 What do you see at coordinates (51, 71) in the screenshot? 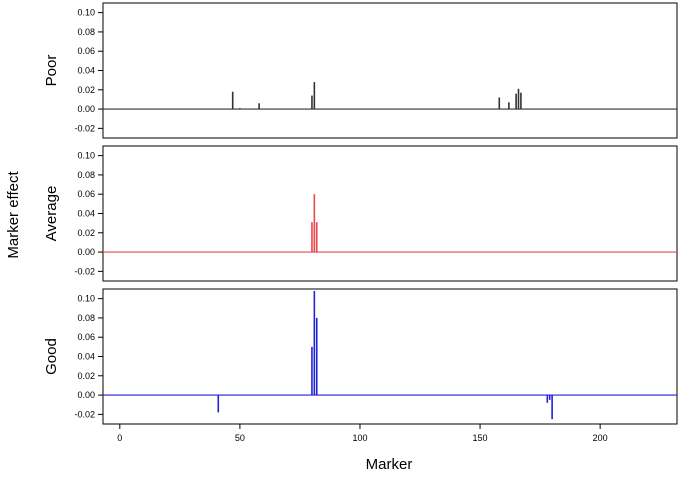
I see `panel-label: Poor` at bounding box center [51, 71].